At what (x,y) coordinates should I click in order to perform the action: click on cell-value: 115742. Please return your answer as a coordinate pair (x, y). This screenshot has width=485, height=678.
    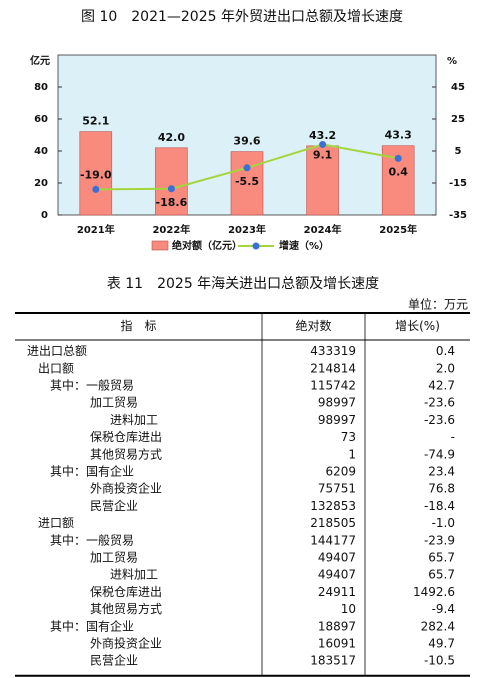
    Looking at the image, I should click on (333, 386).